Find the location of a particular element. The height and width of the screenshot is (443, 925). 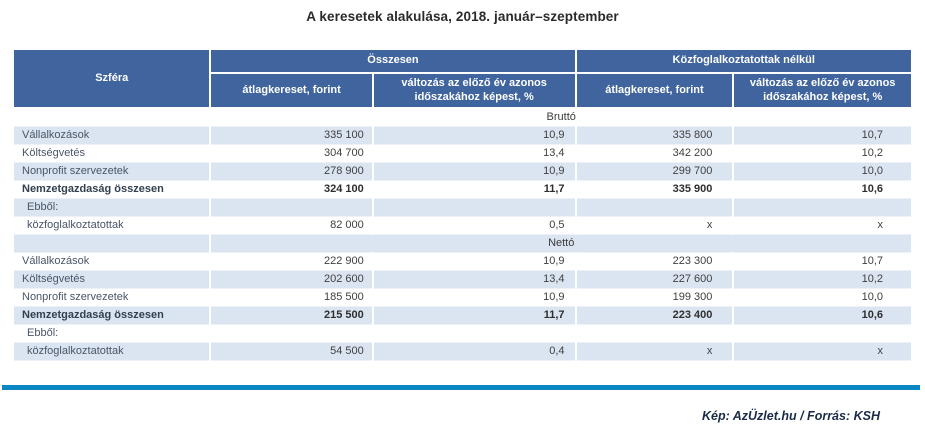

cell-value: 222 900 is located at coordinates (292, 261).